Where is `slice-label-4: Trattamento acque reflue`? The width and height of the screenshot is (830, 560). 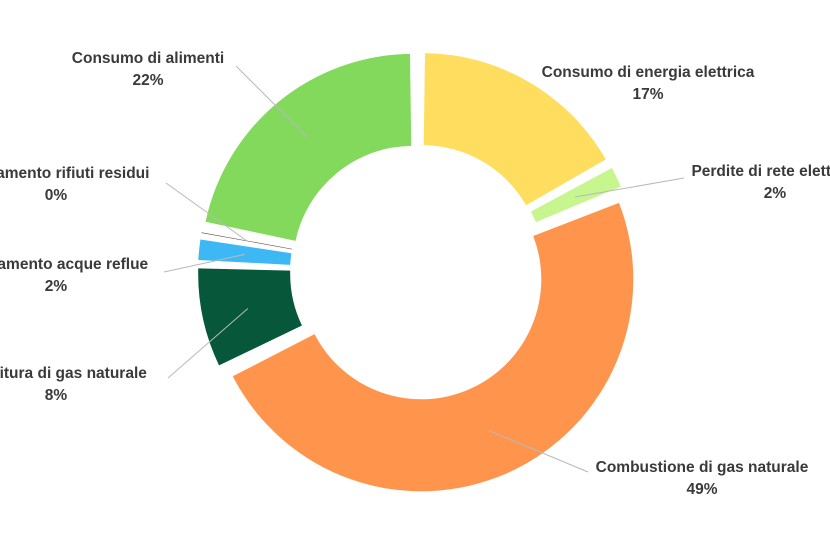
slice-label-4: Trattamento acque reflue is located at coordinates (74, 264).